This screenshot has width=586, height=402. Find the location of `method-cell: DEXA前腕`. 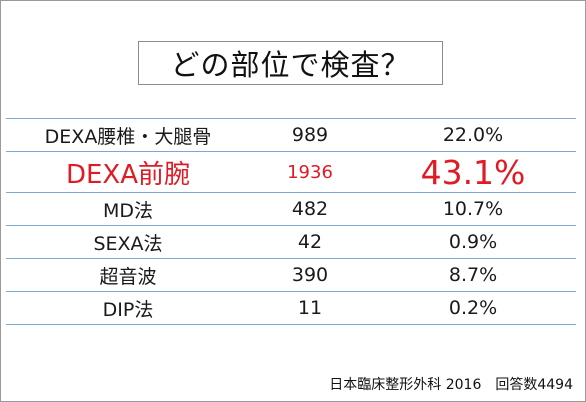

method-cell: DEXA前腕 is located at coordinates (128, 172).